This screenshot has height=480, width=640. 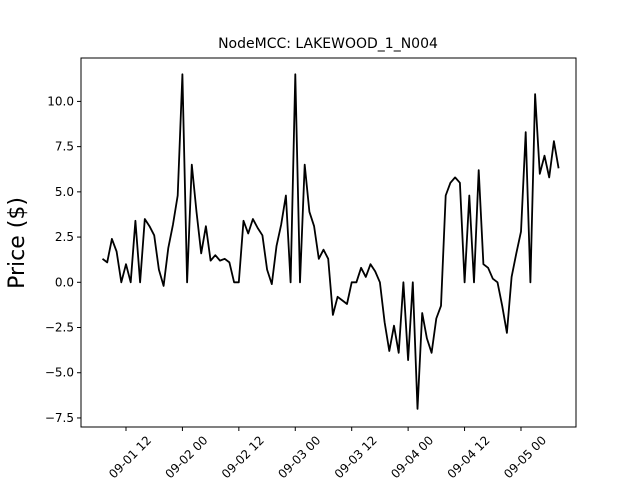 I want to click on y-tick-label: 2.5, so click(x=64, y=237).